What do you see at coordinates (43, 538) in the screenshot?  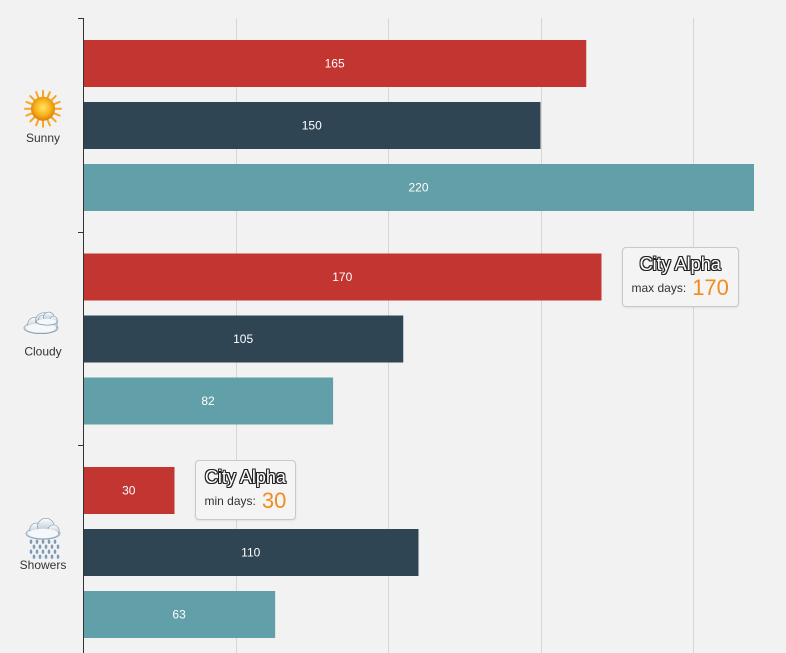 I see `rain-cloud-icon` at bounding box center [43, 538].